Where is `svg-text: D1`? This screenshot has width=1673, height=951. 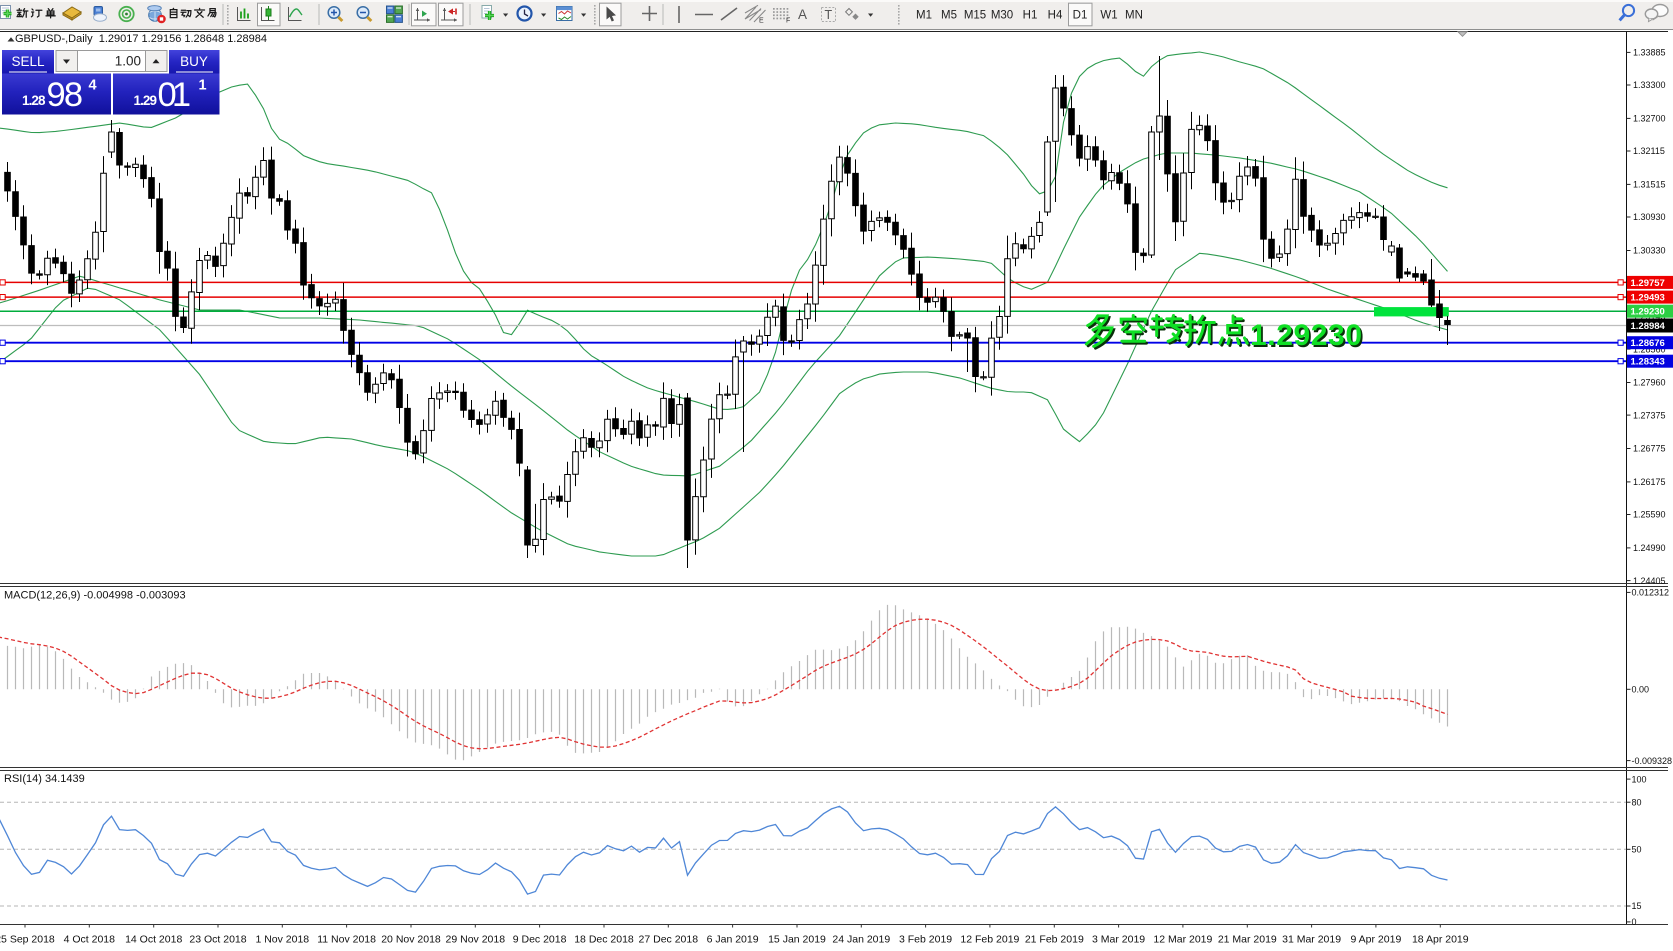
svg-text: D1 is located at coordinates (1080, 16).